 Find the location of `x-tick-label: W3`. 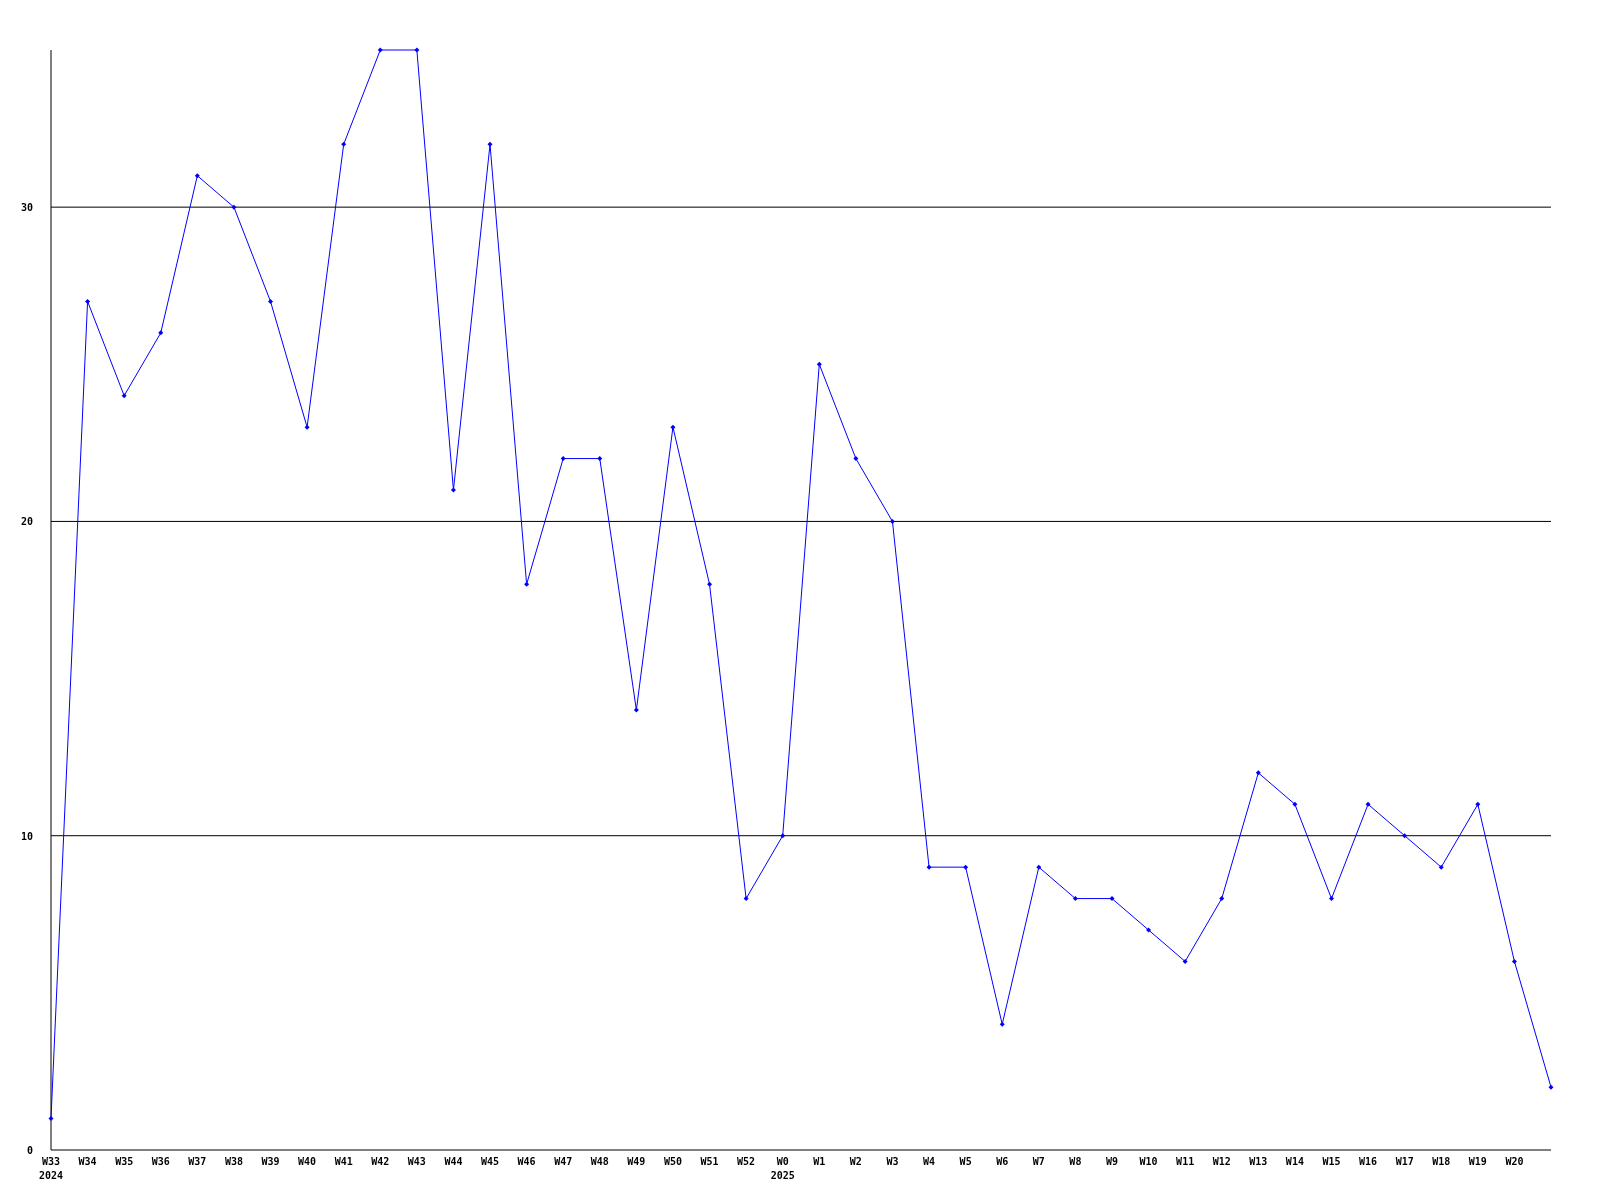

x-tick-label: W3 is located at coordinates (892, 1161).